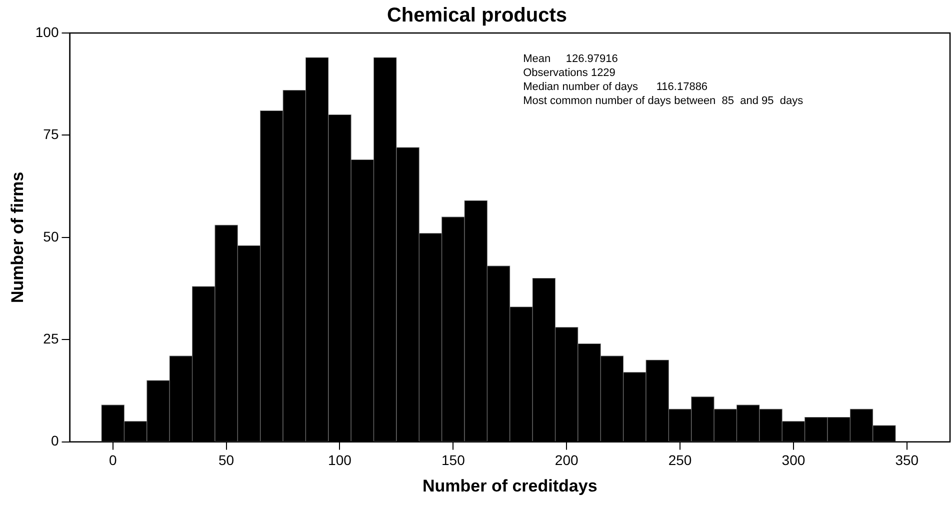 The width and height of the screenshot is (951, 507). What do you see at coordinates (51, 134) in the screenshot?
I see `y-tick-label: 75` at bounding box center [51, 134].